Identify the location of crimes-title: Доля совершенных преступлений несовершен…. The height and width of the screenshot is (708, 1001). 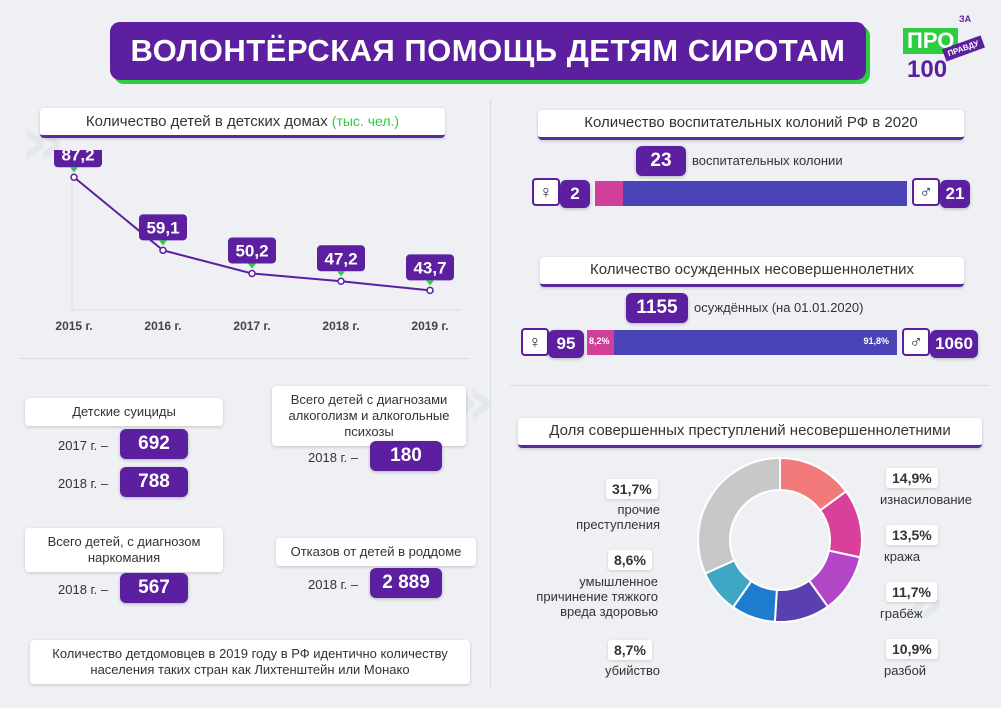
(750, 433).